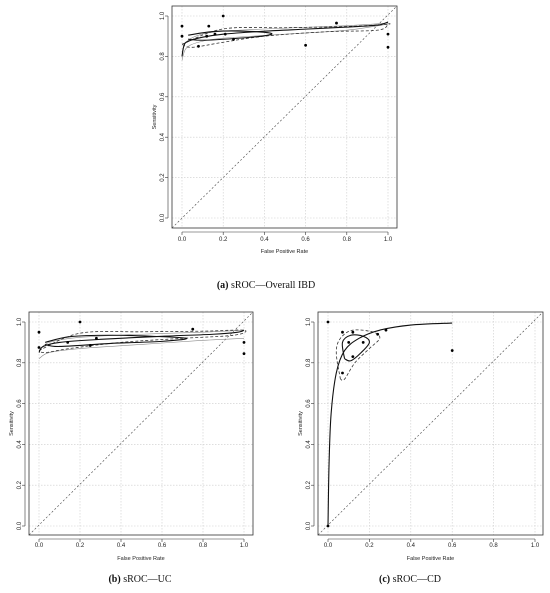  I want to click on caption-a: (a) sROC—Overall IBD, so click(266, 285).